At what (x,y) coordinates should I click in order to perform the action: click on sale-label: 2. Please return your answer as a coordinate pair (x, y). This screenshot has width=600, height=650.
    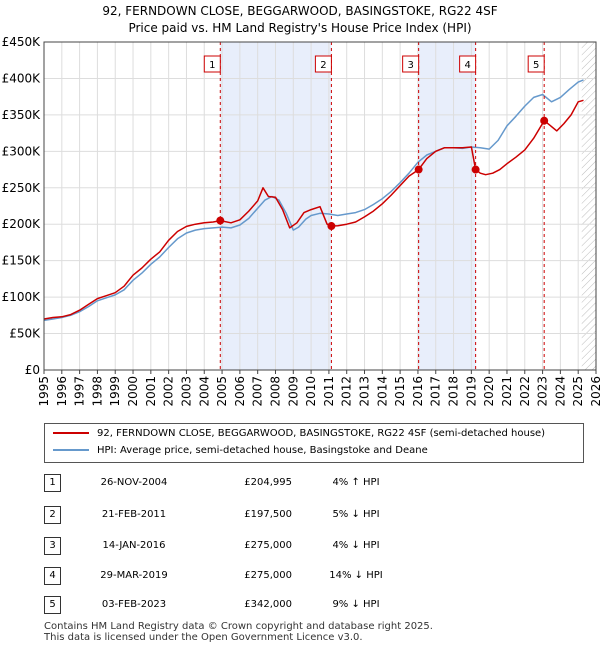
    Looking at the image, I should click on (323, 65).